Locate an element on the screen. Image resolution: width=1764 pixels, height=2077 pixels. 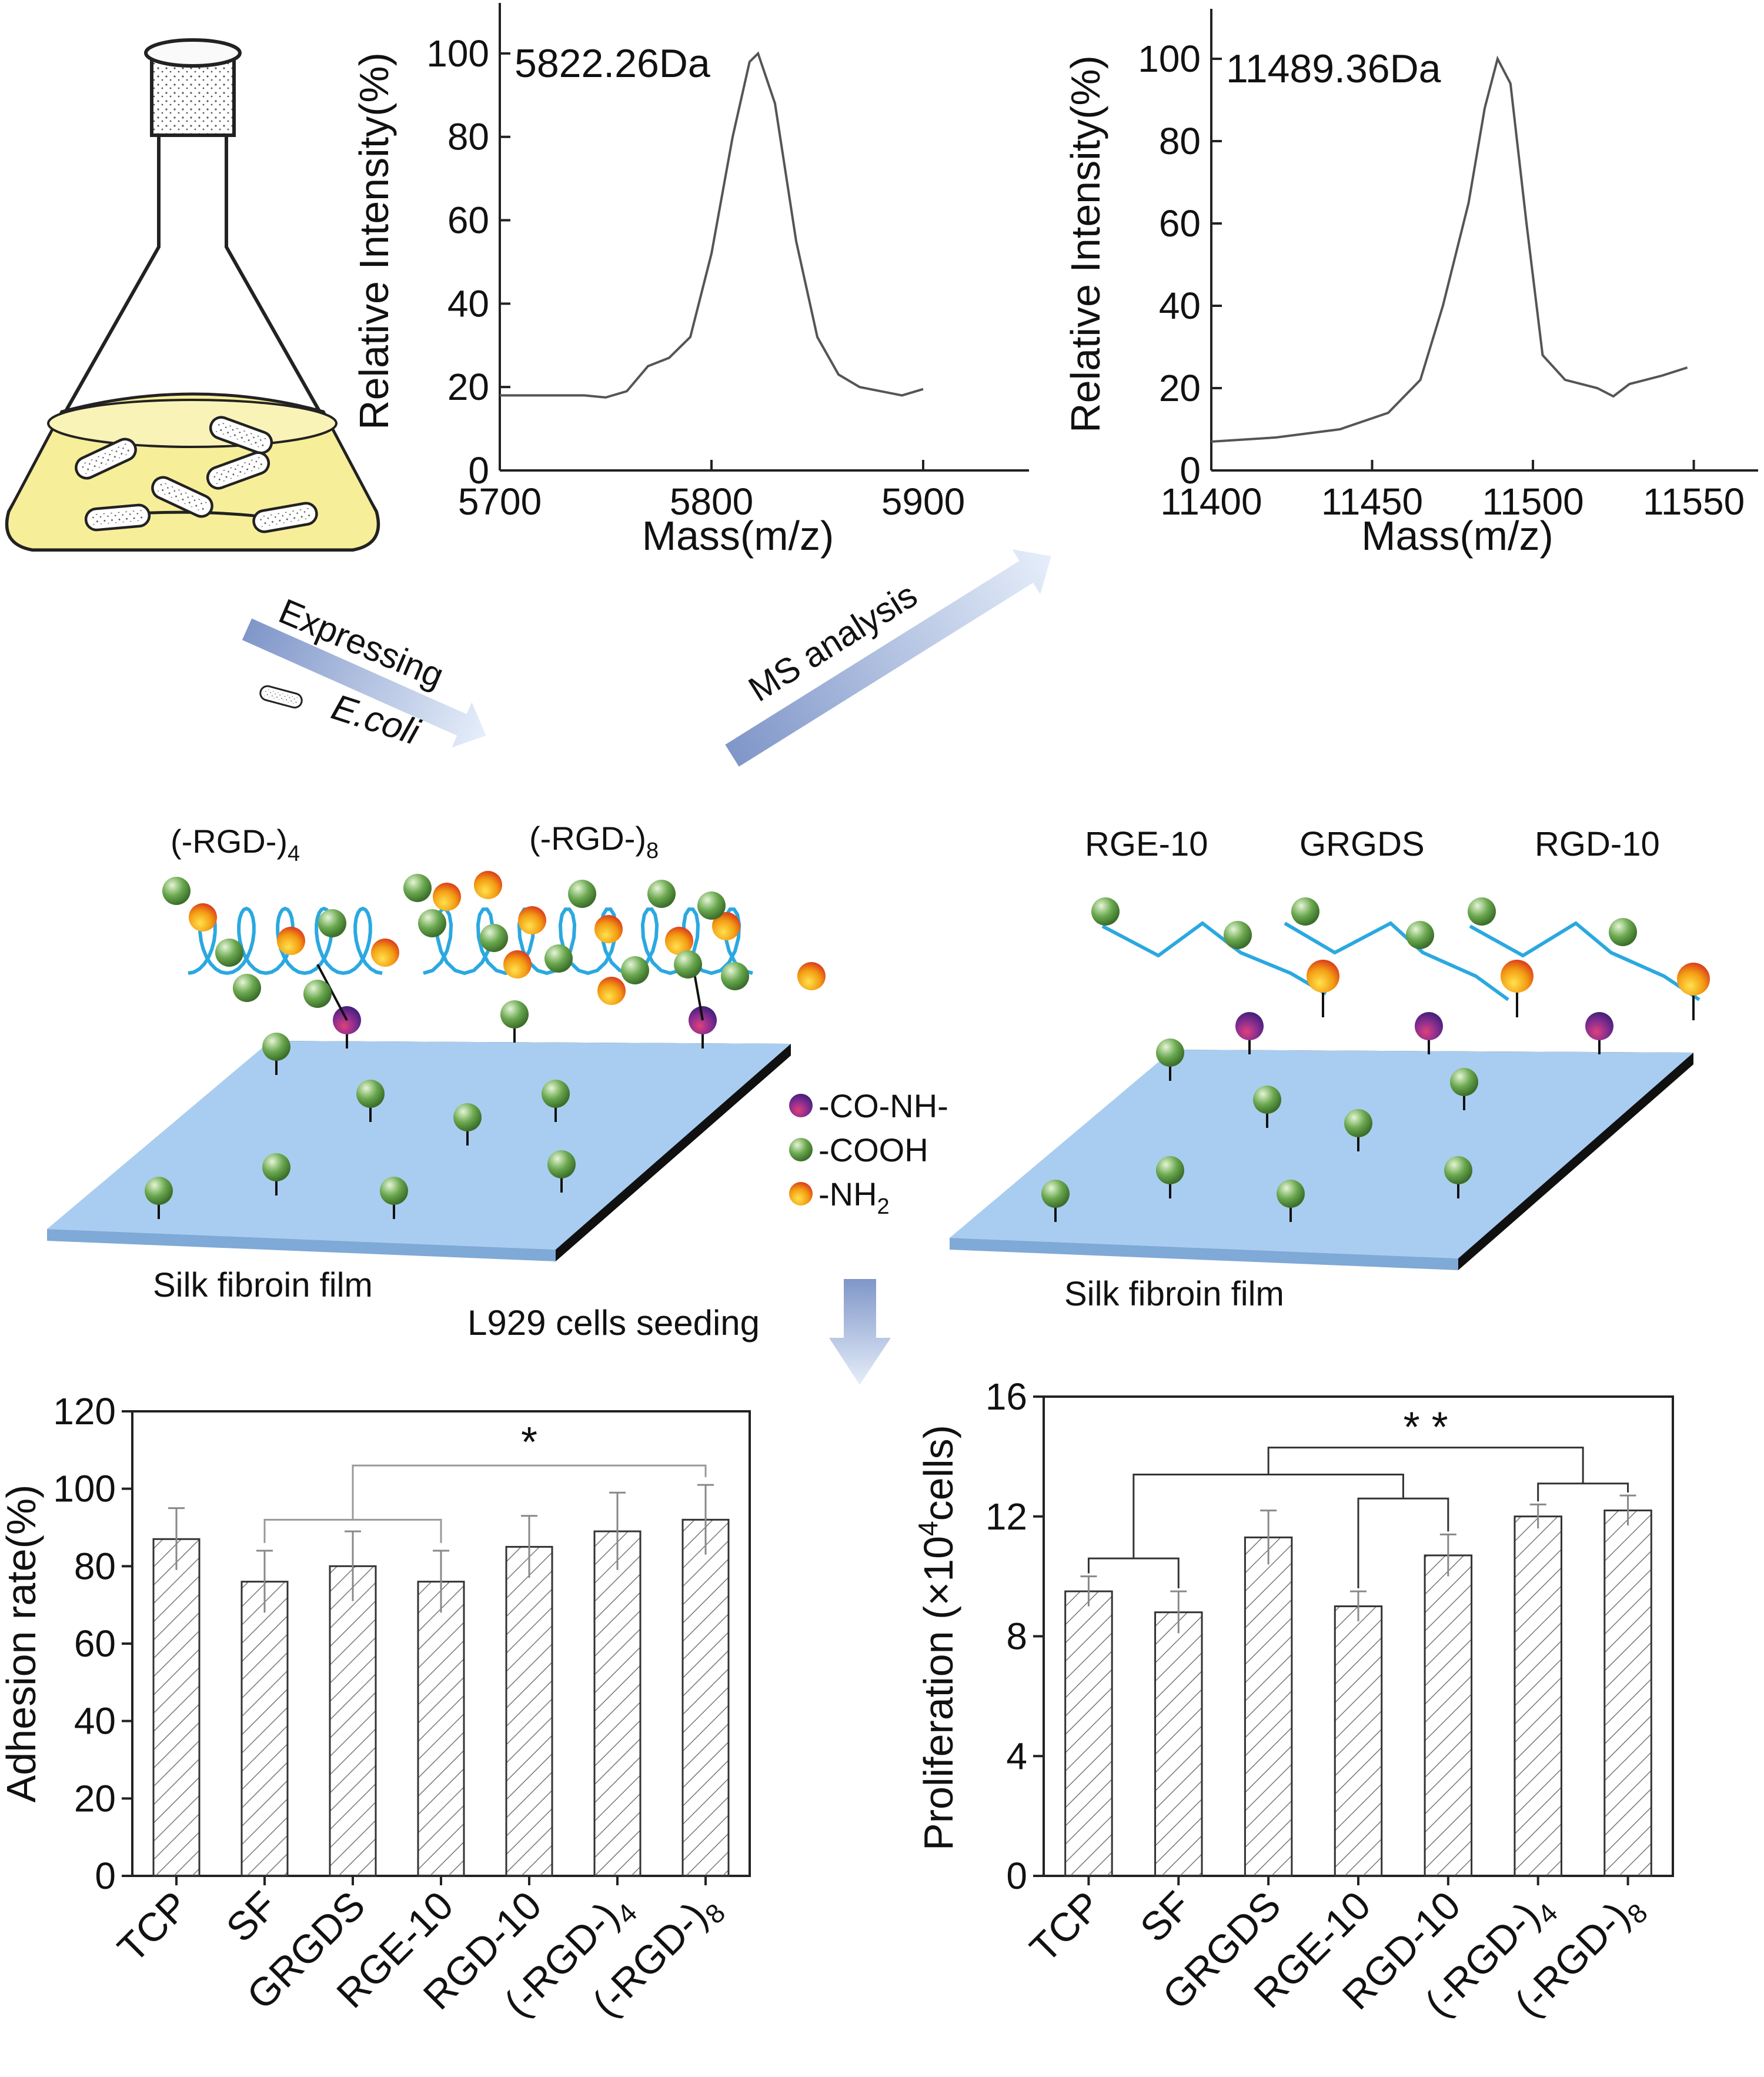
right-peptide-rgd10-label: RGD-10 is located at coordinates (1597, 844).